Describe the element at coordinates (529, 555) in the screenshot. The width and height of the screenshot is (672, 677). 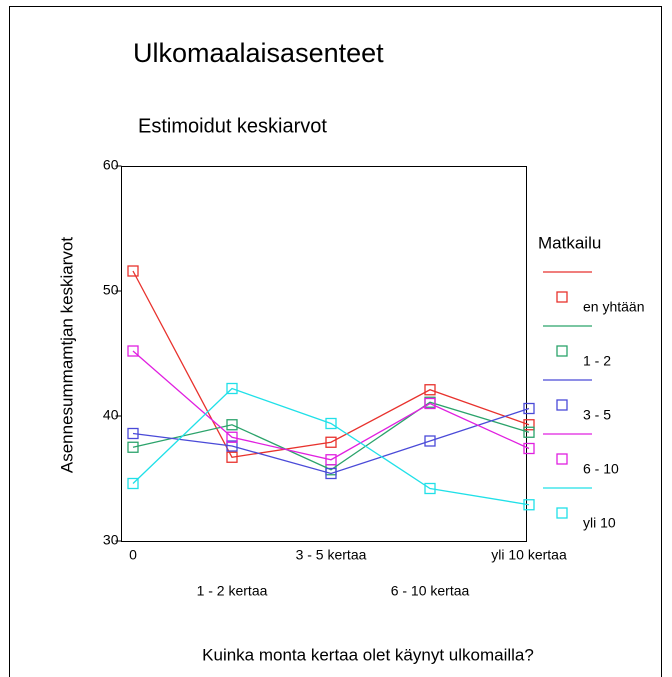
I see `x-tick-label: yli 10 kertaa` at that location.